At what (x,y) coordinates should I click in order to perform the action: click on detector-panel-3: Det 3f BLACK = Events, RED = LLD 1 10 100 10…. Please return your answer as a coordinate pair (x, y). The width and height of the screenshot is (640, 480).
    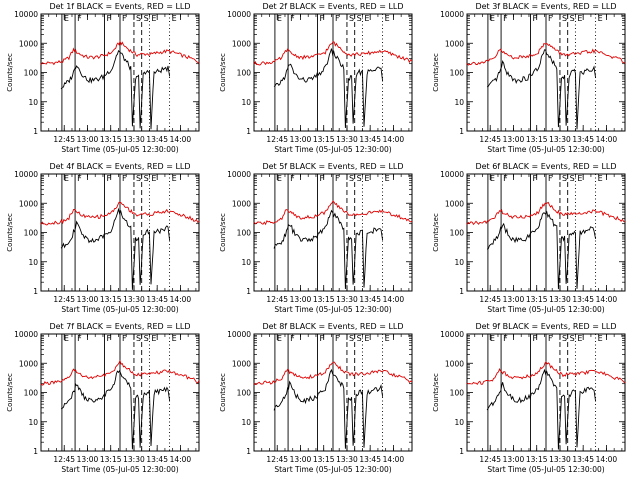
    Looking at the image, I should click on (529, 78).